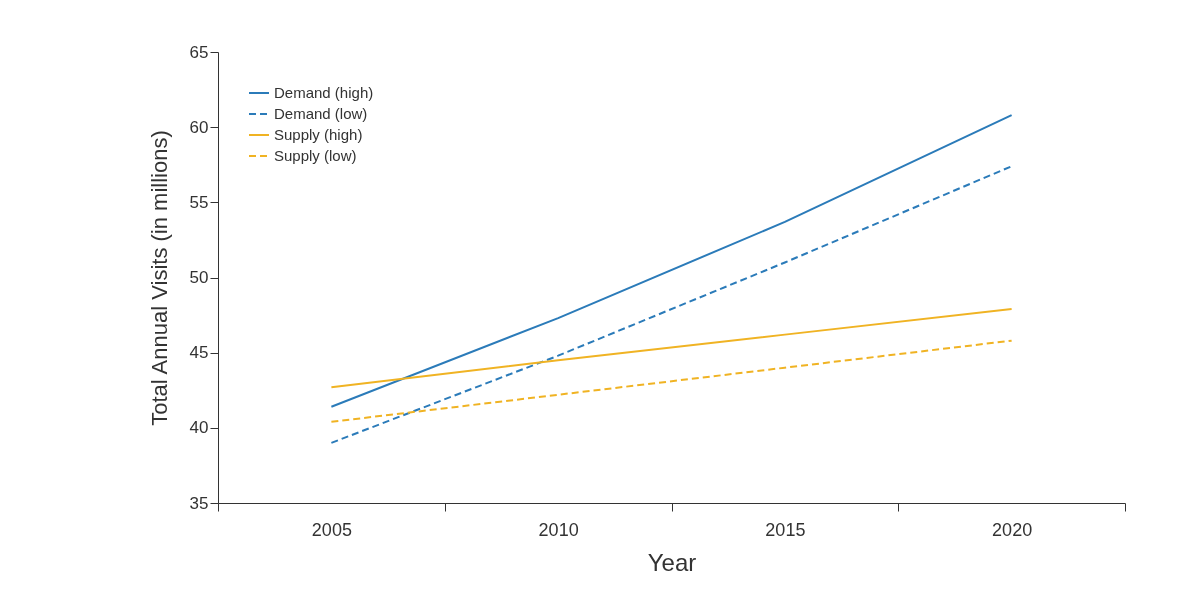 The width and height of the screenshot is (1177, 614). I want to click on y-tick-label: 40, so click(199, 428).